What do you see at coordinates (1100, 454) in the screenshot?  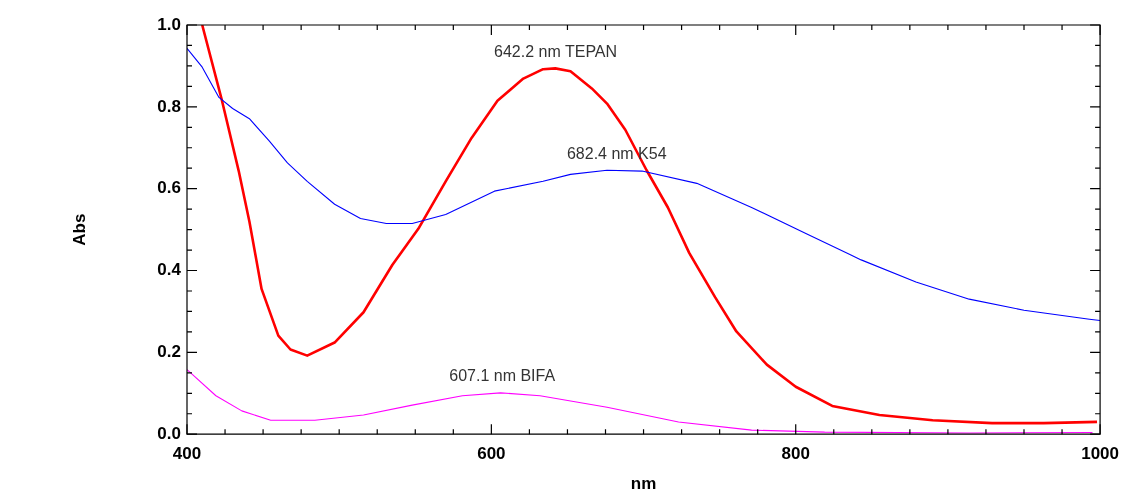 I see `x-tick-label: 1000` at bounding box center [1100, 454].